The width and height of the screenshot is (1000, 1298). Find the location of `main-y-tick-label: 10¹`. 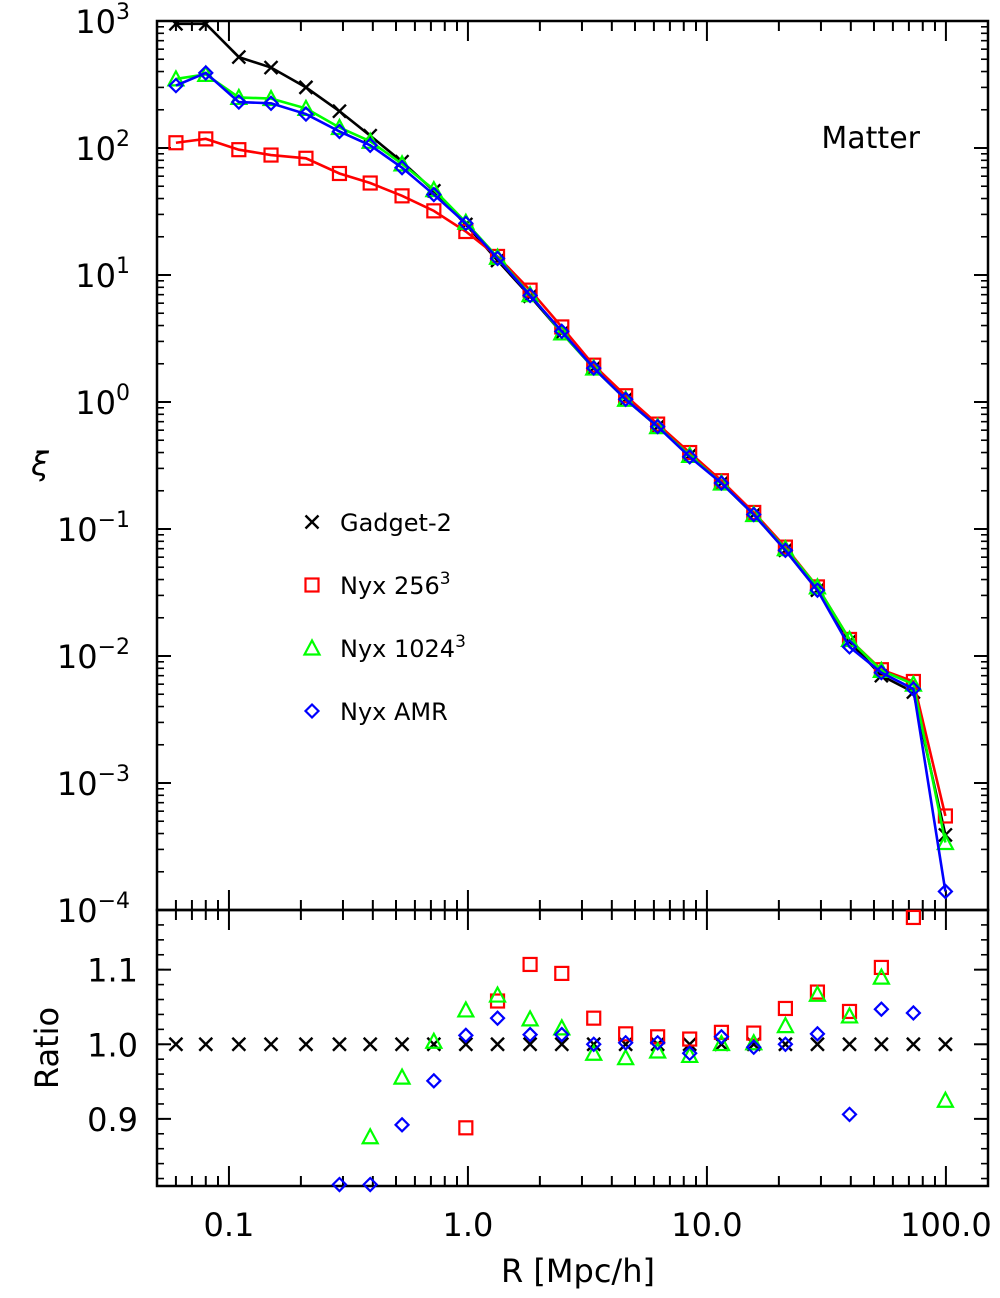

main-y-tick-label: 10¹ is located at coordinates (102, 274).